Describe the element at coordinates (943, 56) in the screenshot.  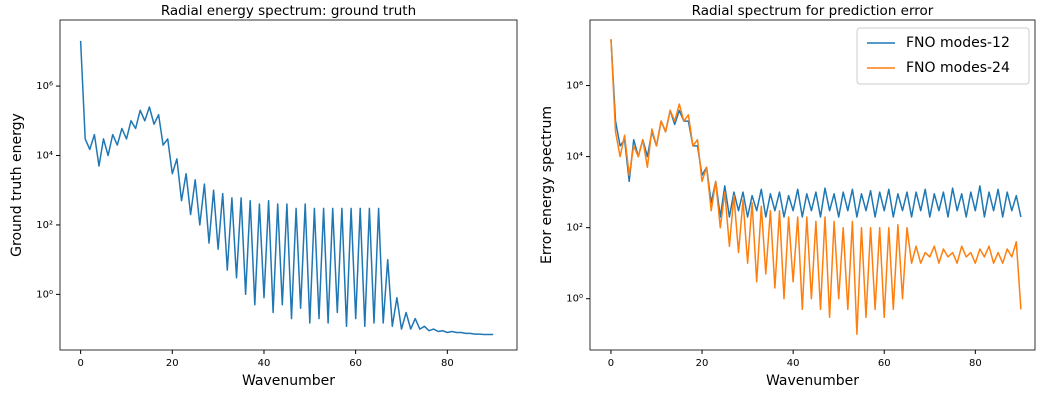
I see `legend-box` at that location.